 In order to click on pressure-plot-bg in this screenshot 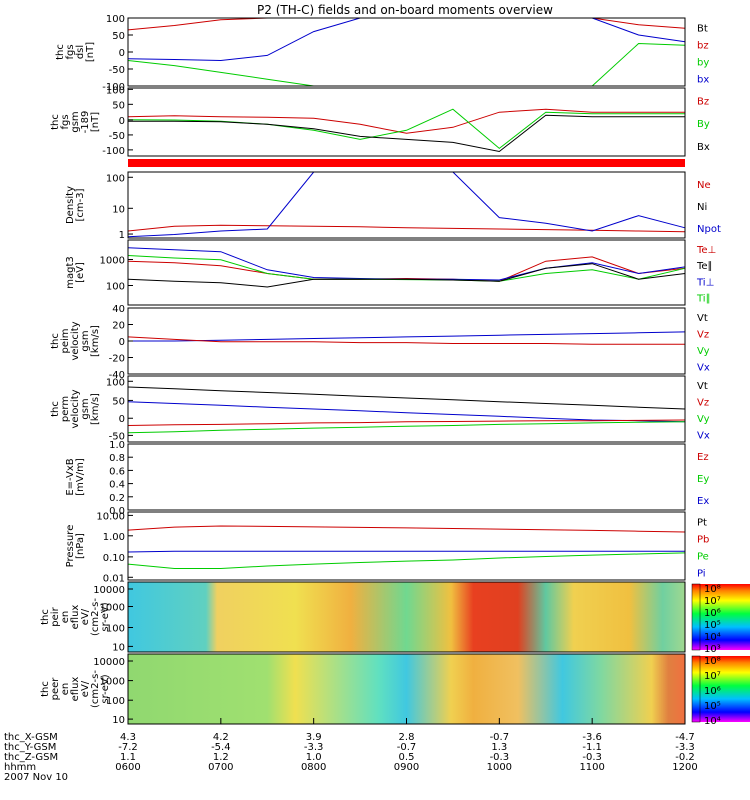, I will do `click(406, 546)`.